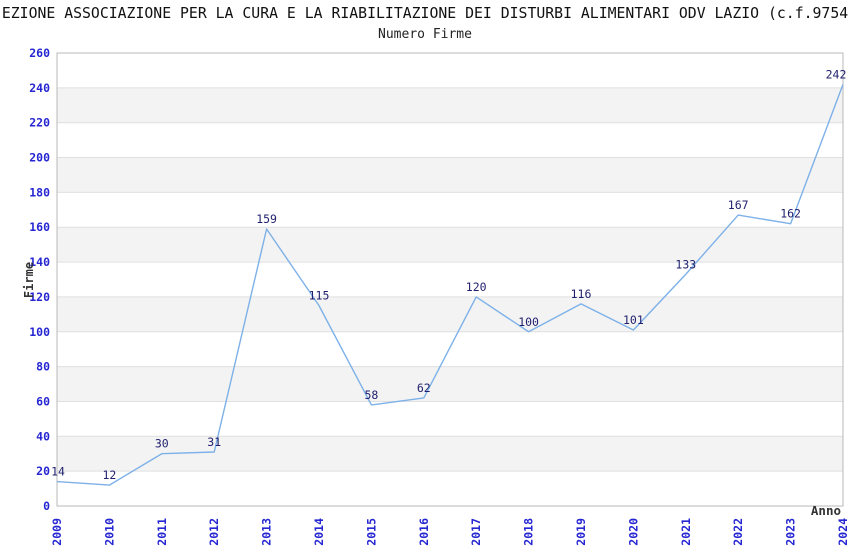 The image size is (850, 550). Describe the element at coordinates (581, 532) in the screenshot. I see `x-tick-label: 2019` at that location.